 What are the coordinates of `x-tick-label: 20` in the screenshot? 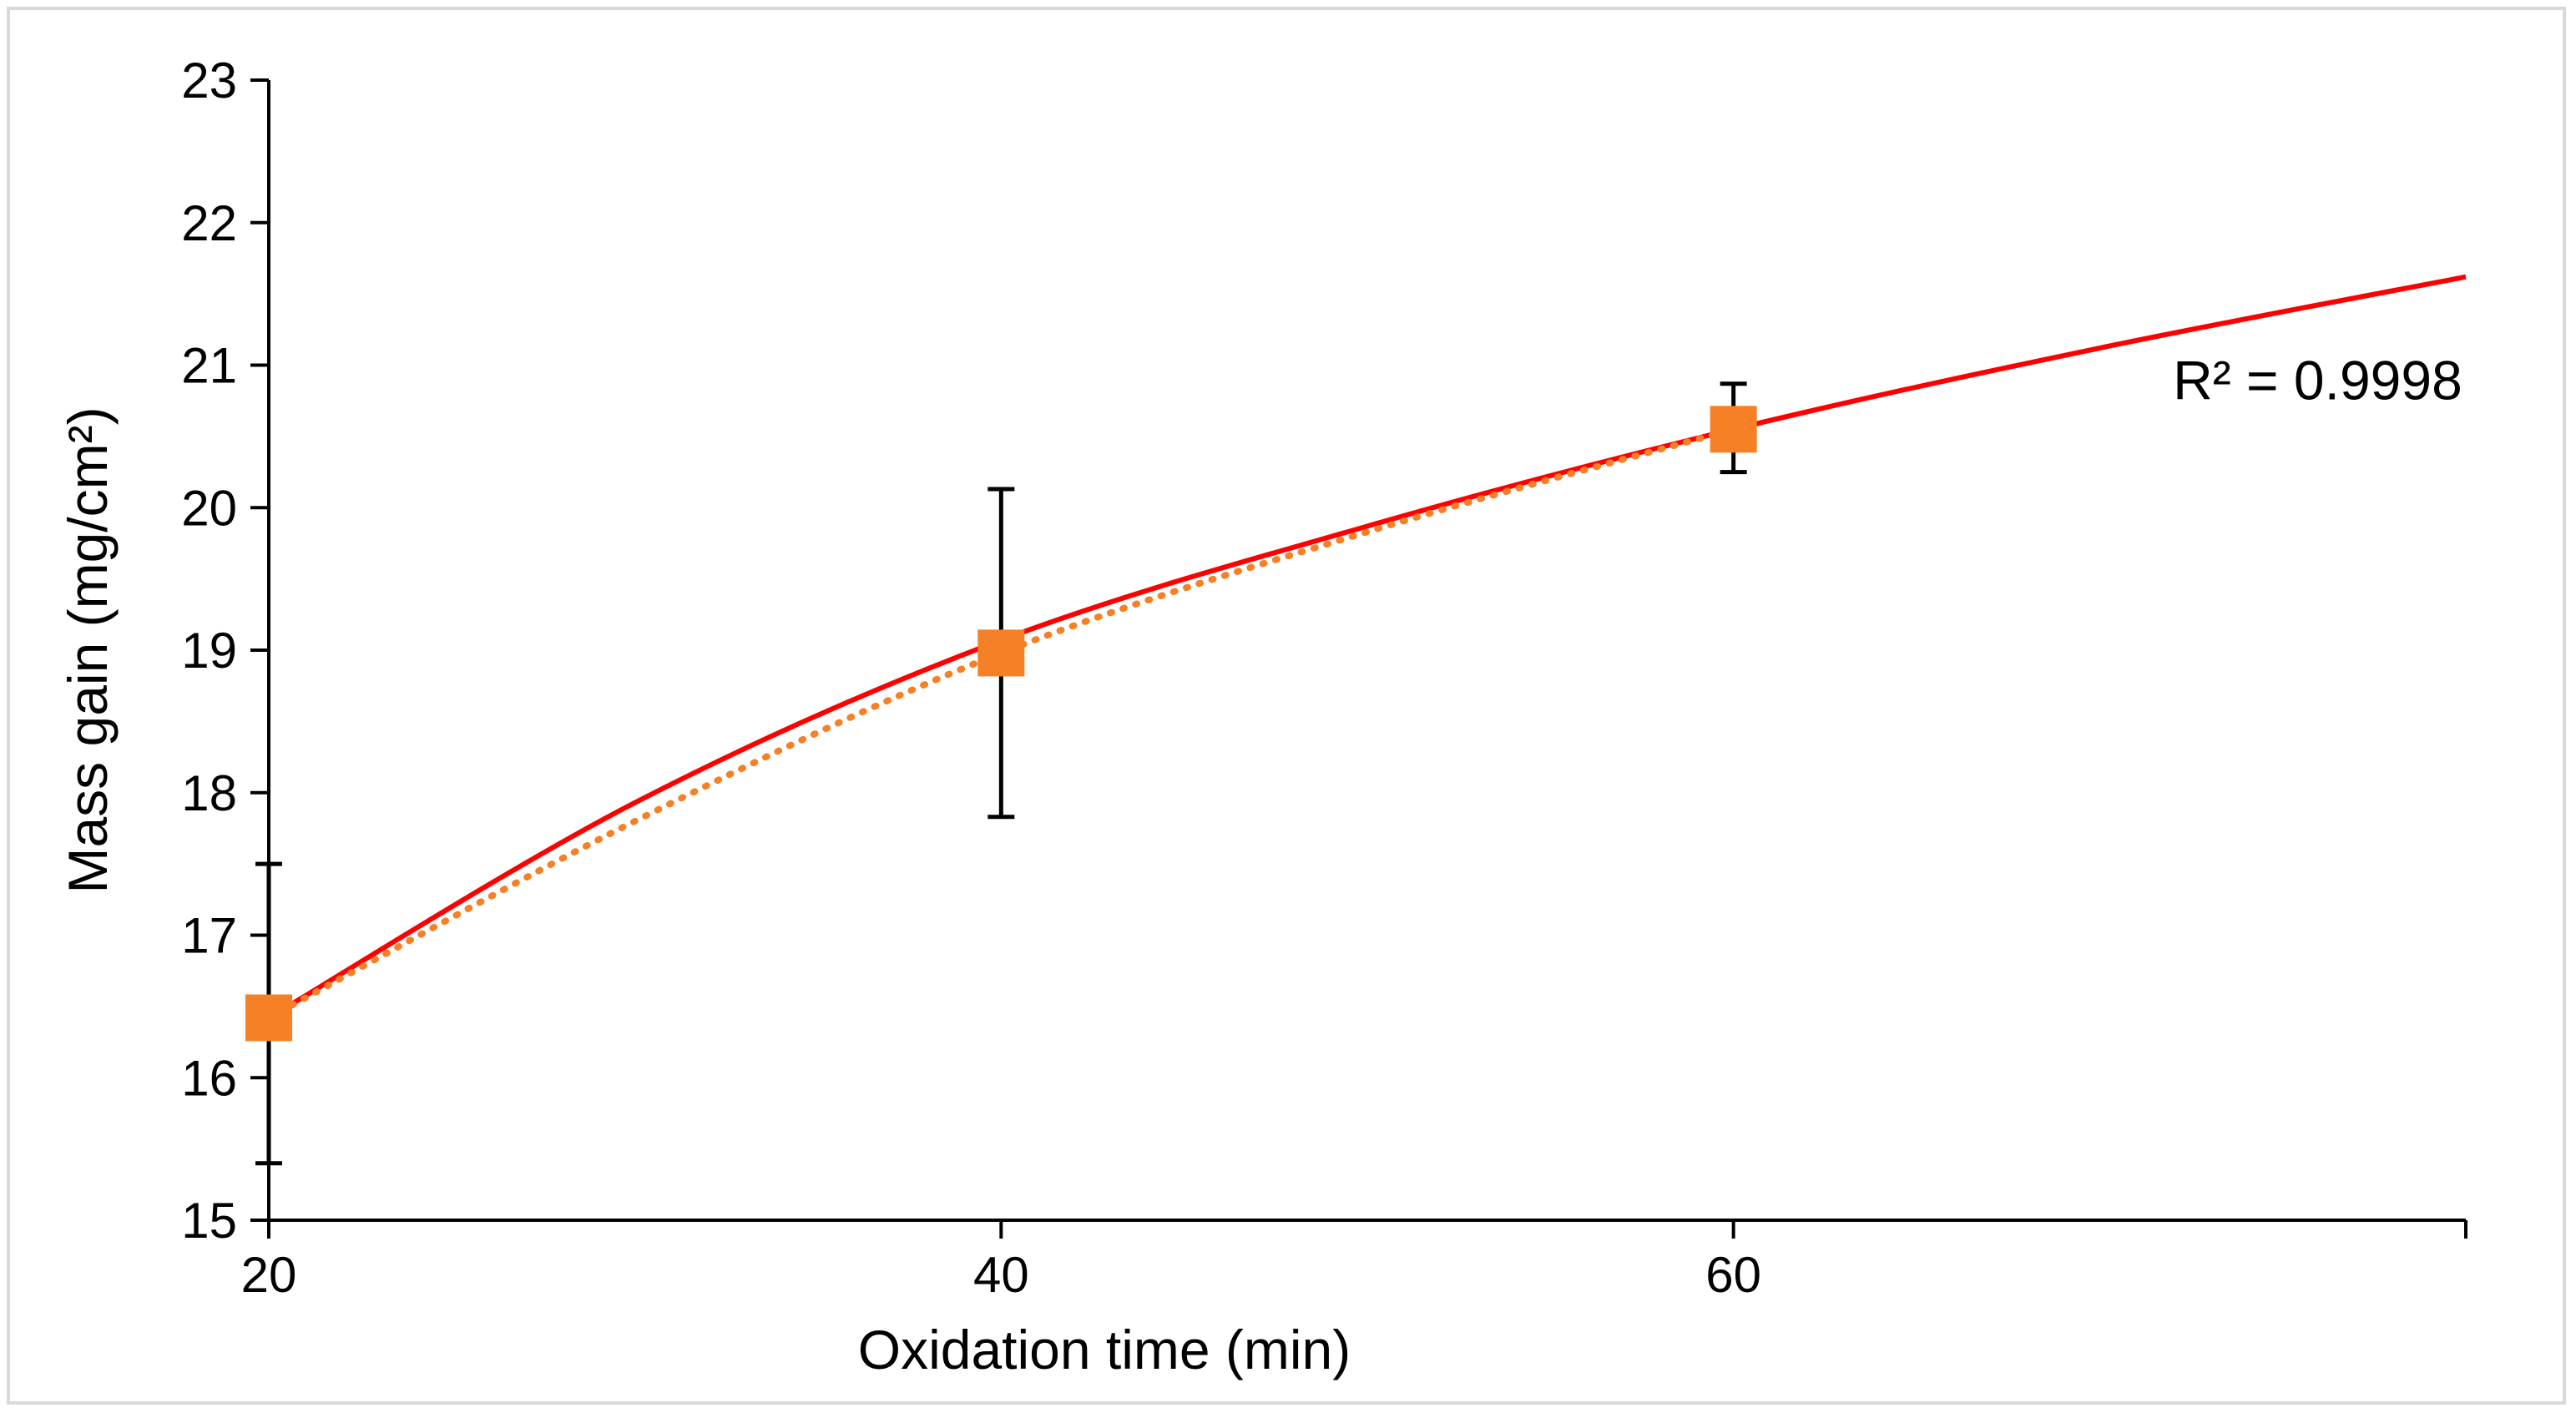 It's located at (269, 1275).